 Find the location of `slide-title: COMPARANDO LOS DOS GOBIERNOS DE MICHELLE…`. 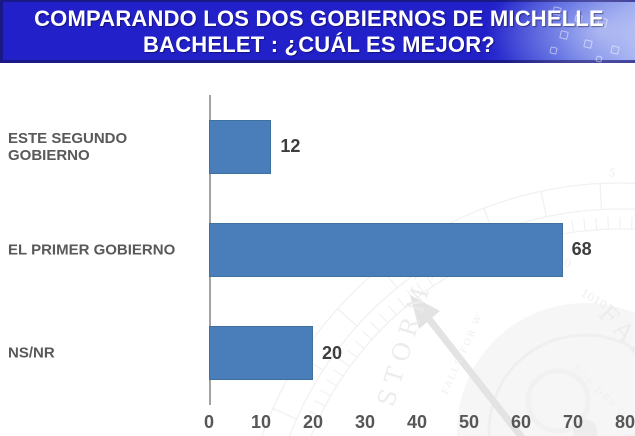

slide-title: COMPARANDO LOS DOS GOBIERNOS DE MICHELLE… is located at coordinates (319, 32).